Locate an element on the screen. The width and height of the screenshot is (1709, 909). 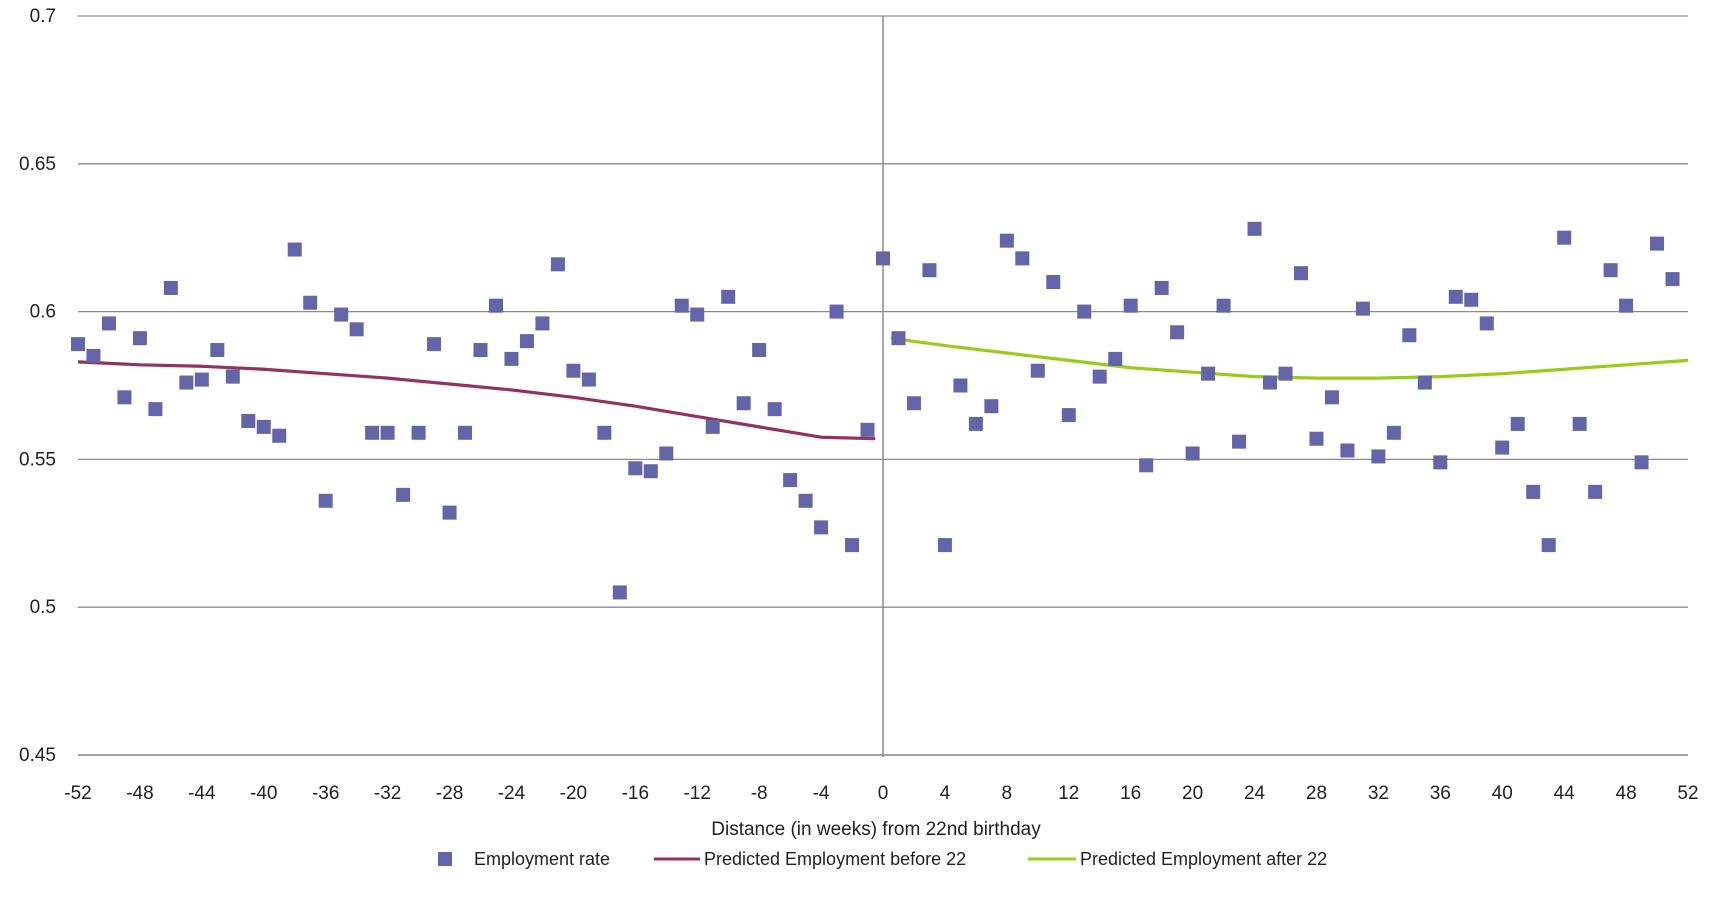
y-tick-label: 0.7 is located at coordinates (43, 16).